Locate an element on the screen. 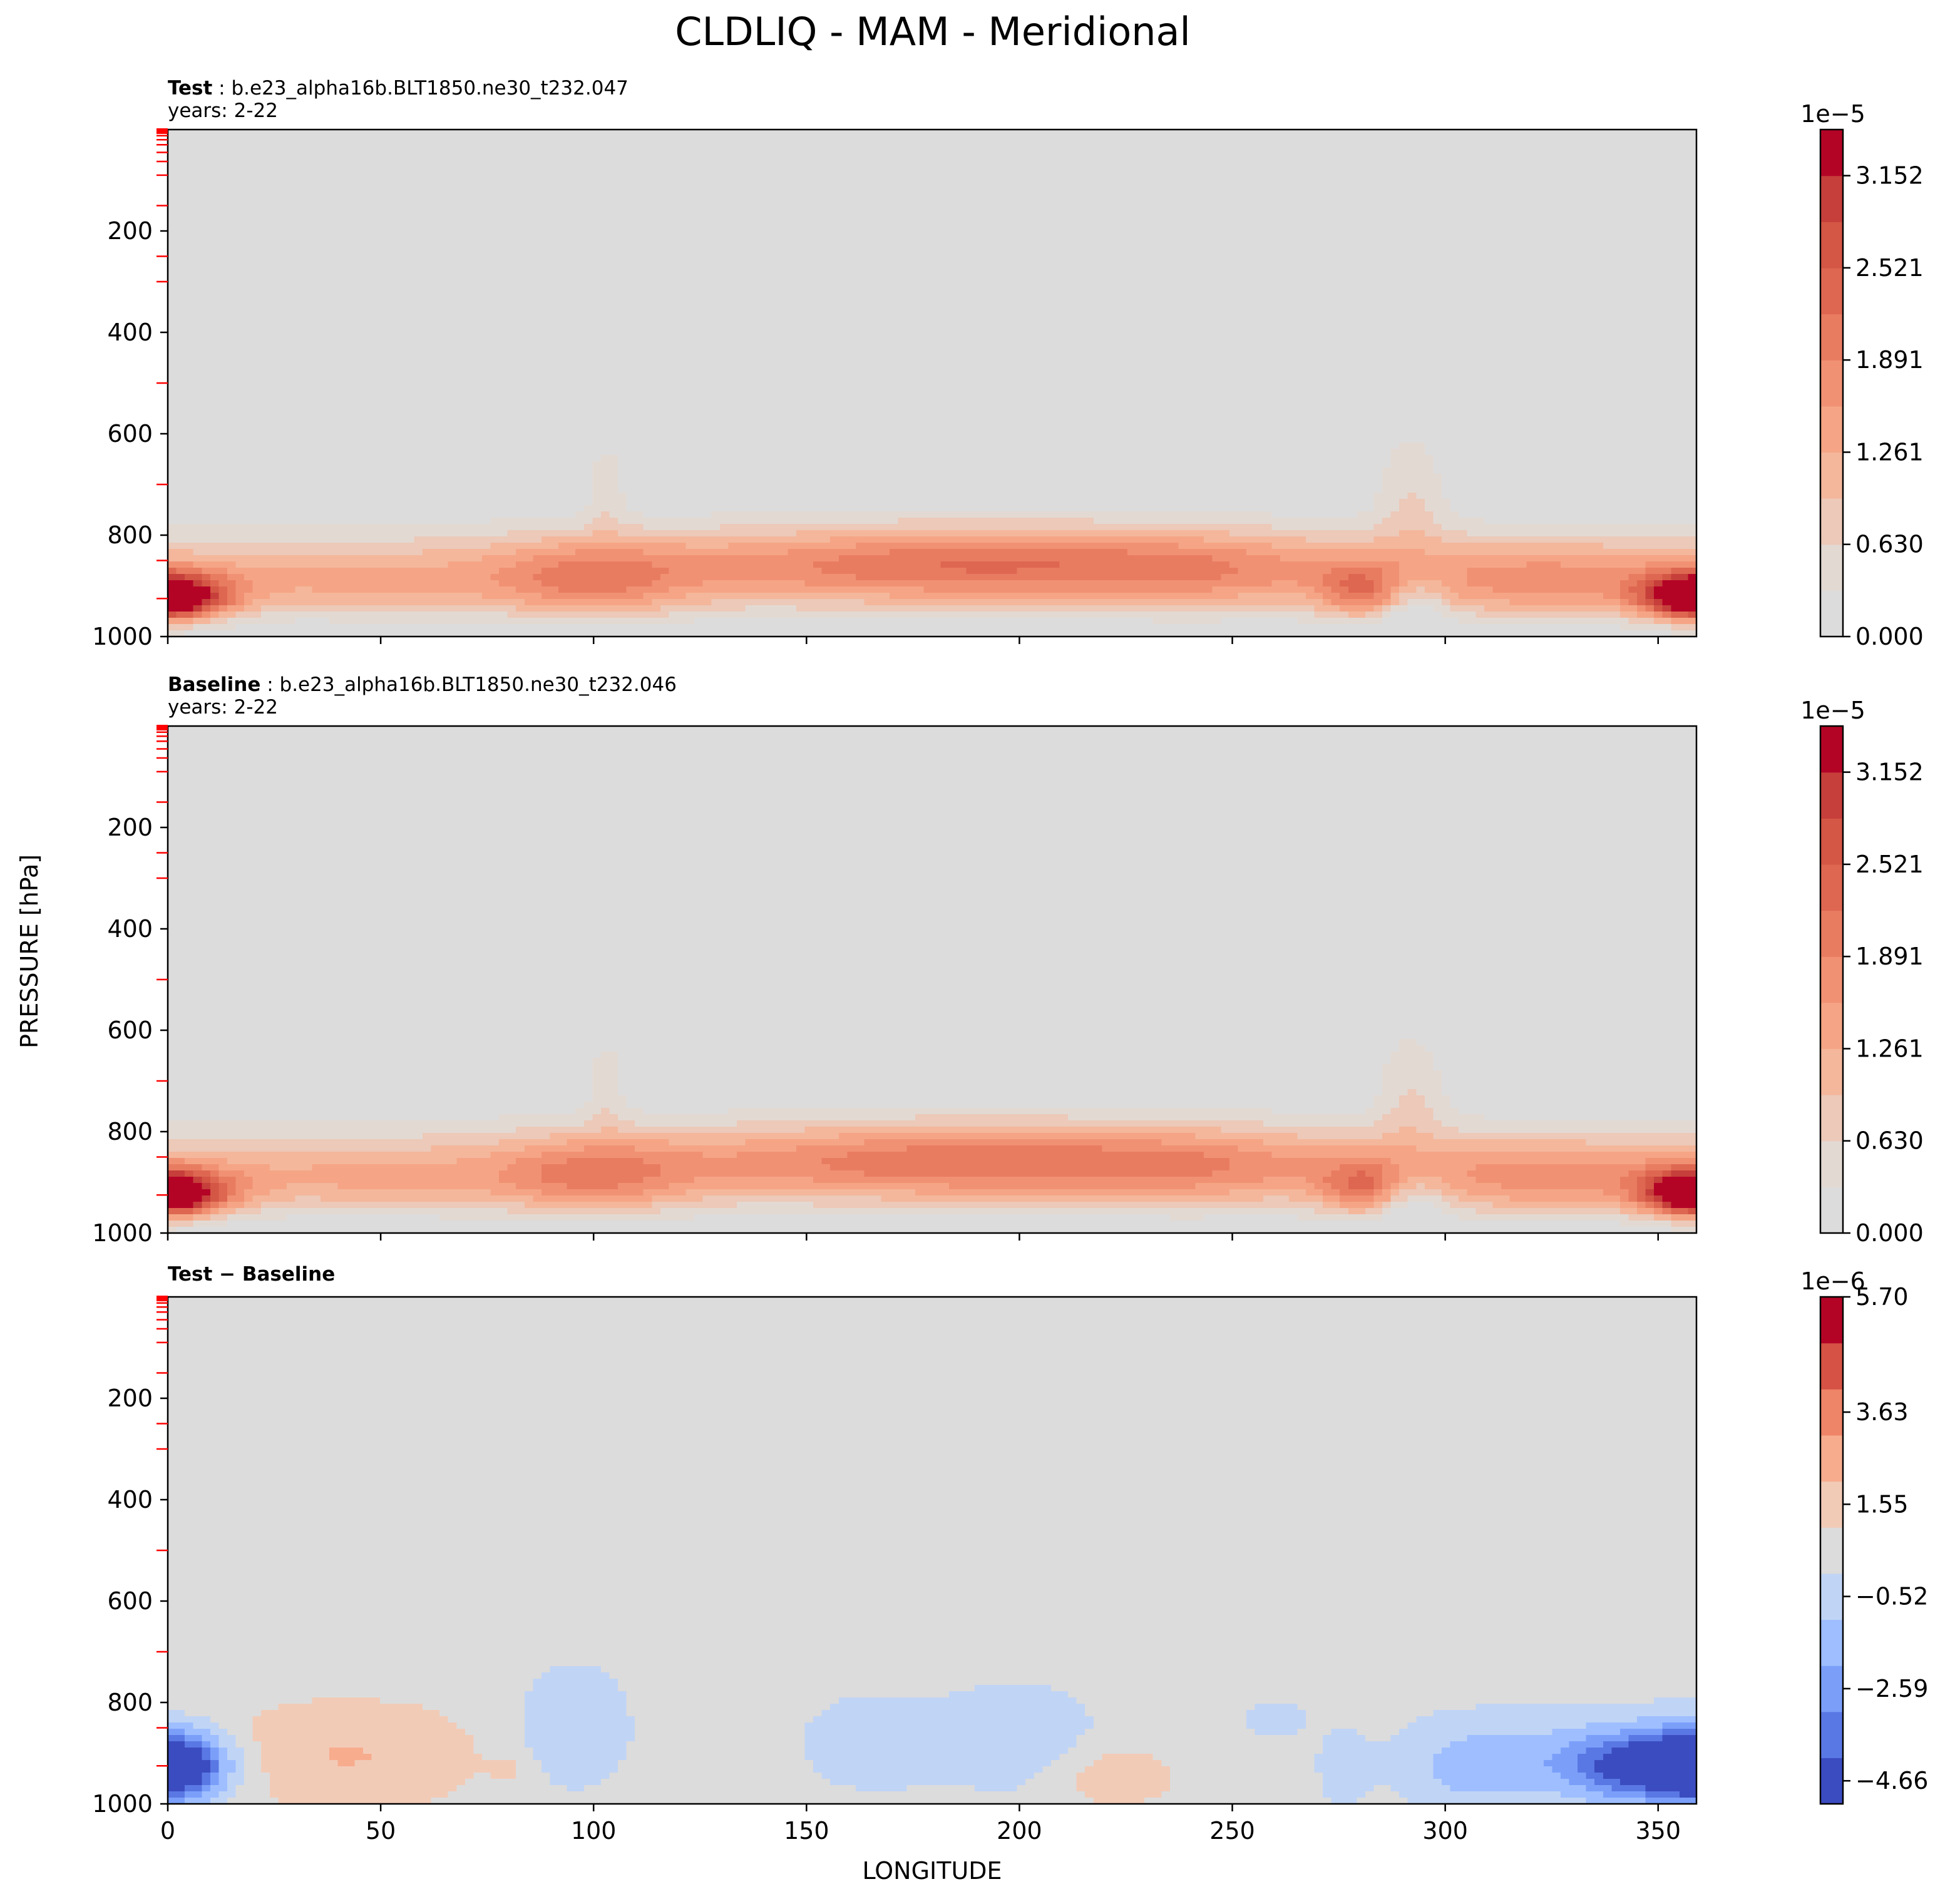 The image size is (1960, 1899). colorbar-segment is located at coordinates (1831, 1734).